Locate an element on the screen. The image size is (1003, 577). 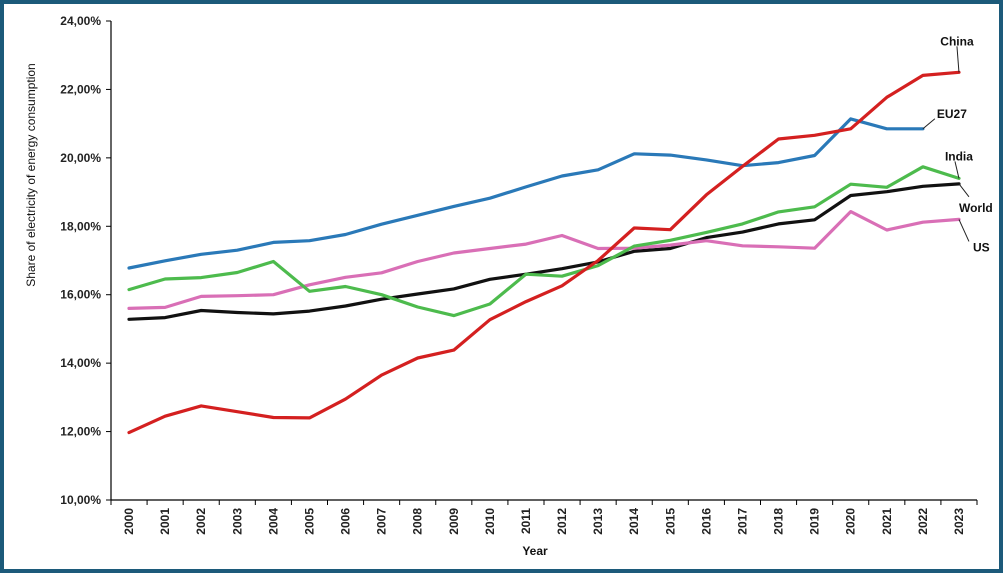
series-label-eu27: EU27 is located at coordinates (952, 114).